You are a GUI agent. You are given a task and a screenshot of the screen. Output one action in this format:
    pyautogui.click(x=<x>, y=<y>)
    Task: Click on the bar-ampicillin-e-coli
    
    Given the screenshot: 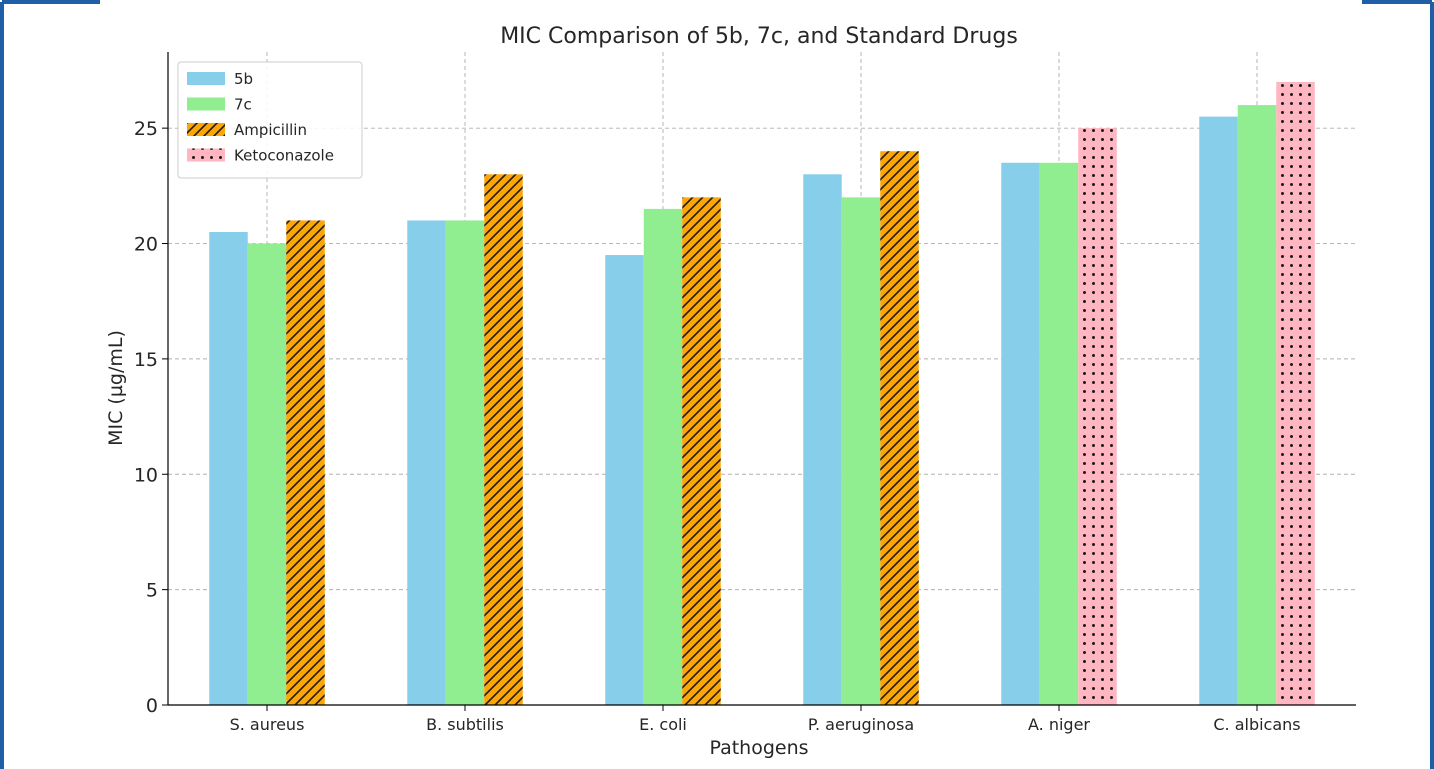 What is the action you would take?
    pyautogui.click(x=701, y=451)
    